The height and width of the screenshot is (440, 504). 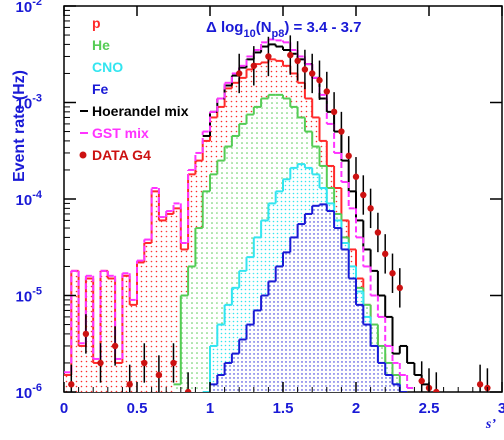 What do you see at coordinates (29, 103) in the screenshot?
I see `y-tick-label: 10⁻³` at bounding box center [29, 103].